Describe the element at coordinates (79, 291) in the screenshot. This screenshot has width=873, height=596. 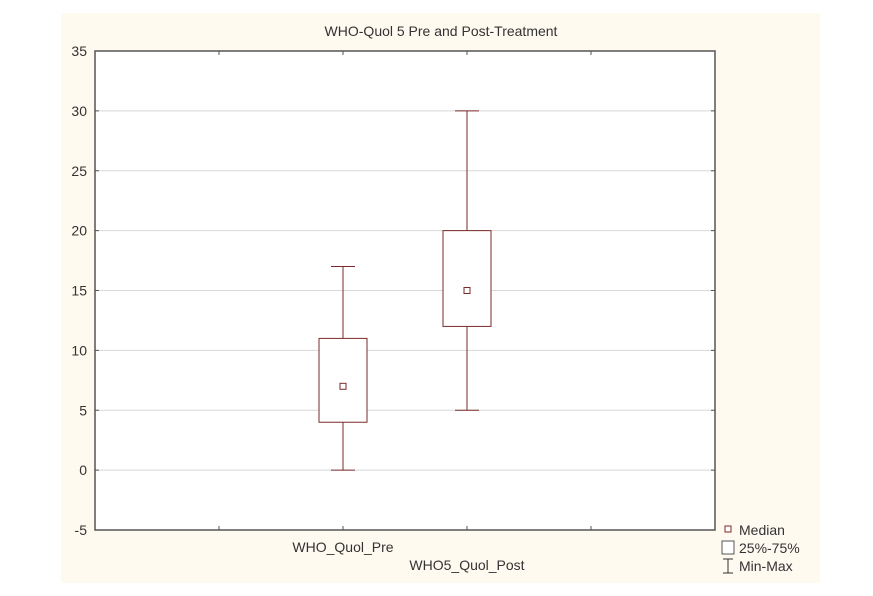
I see `y-tick-label: 15` at that location.